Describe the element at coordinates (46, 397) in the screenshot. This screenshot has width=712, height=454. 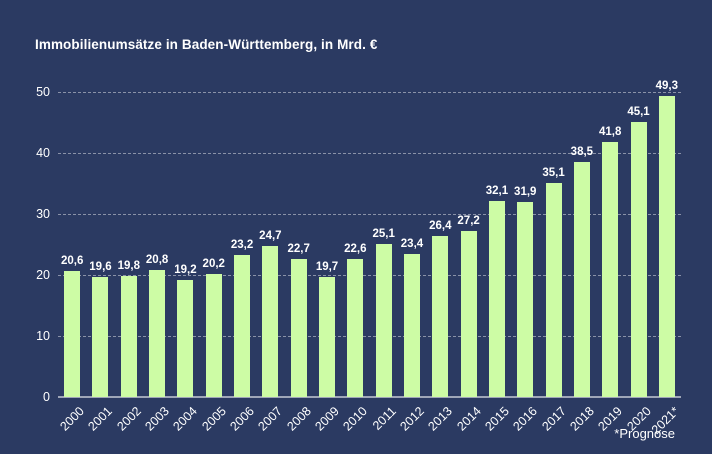
I see `y-tick-label-0: 0` at that location.